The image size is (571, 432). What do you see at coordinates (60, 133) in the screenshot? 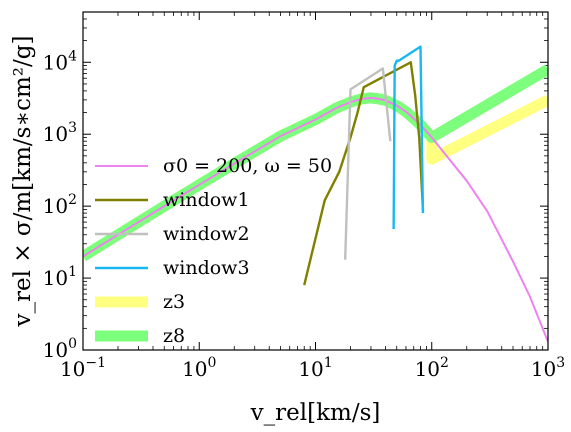
I see `y-tick-label: 10³` at bounding box center [60, 133].